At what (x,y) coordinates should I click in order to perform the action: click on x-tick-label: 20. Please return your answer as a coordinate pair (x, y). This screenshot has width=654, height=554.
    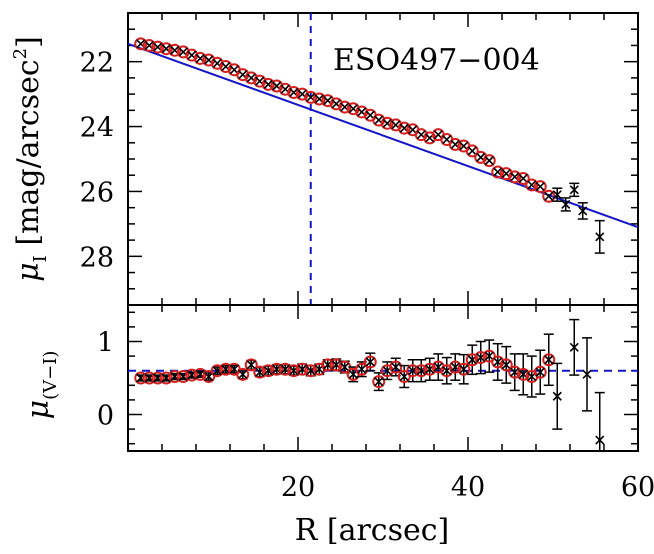
    Looking at the image, I should click on (298, 487).